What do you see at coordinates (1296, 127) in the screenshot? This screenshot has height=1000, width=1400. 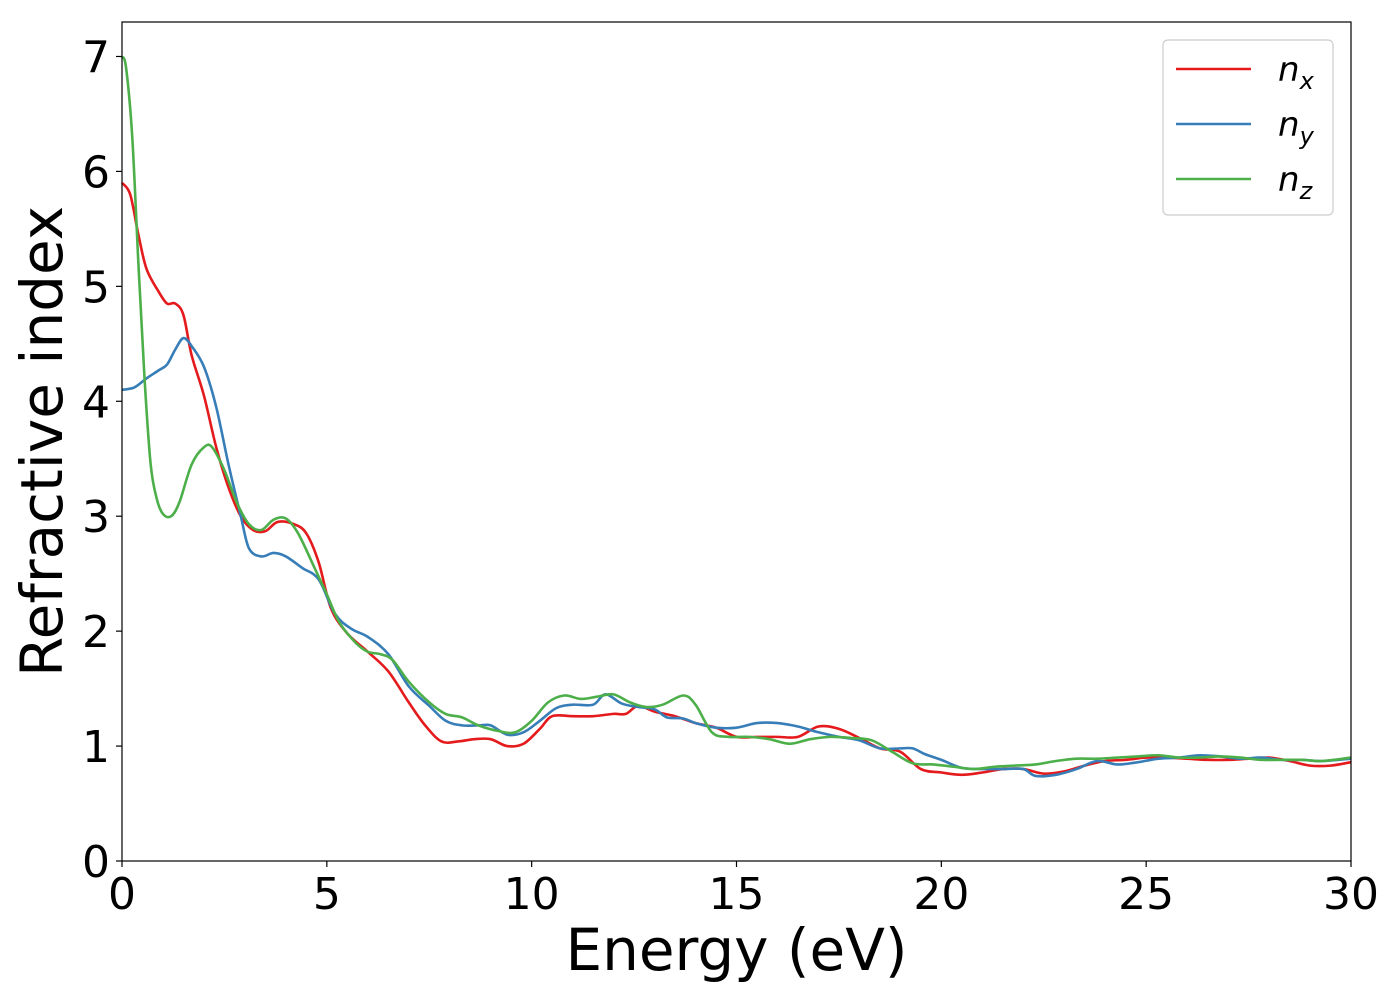 I see `legend-label-y: ny` at bounding box center [1296, 127].